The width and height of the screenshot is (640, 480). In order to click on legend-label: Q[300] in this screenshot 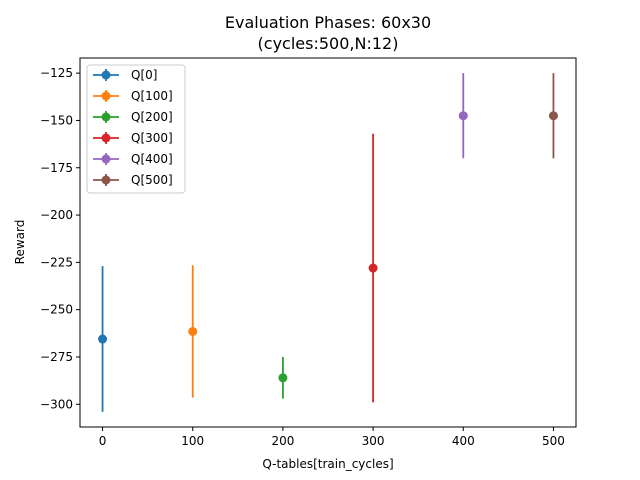, I will do `click(152, 138)`.